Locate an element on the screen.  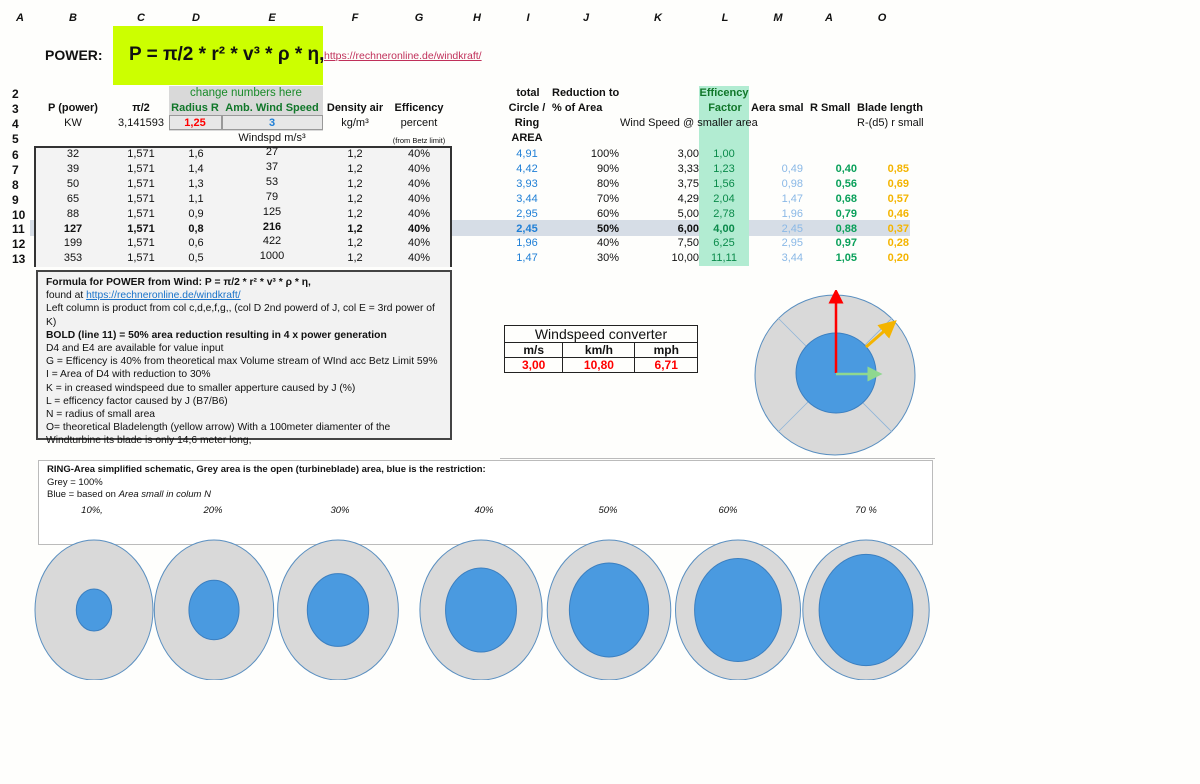
radius-input: 1,25 is located at coordinates (195, 123).